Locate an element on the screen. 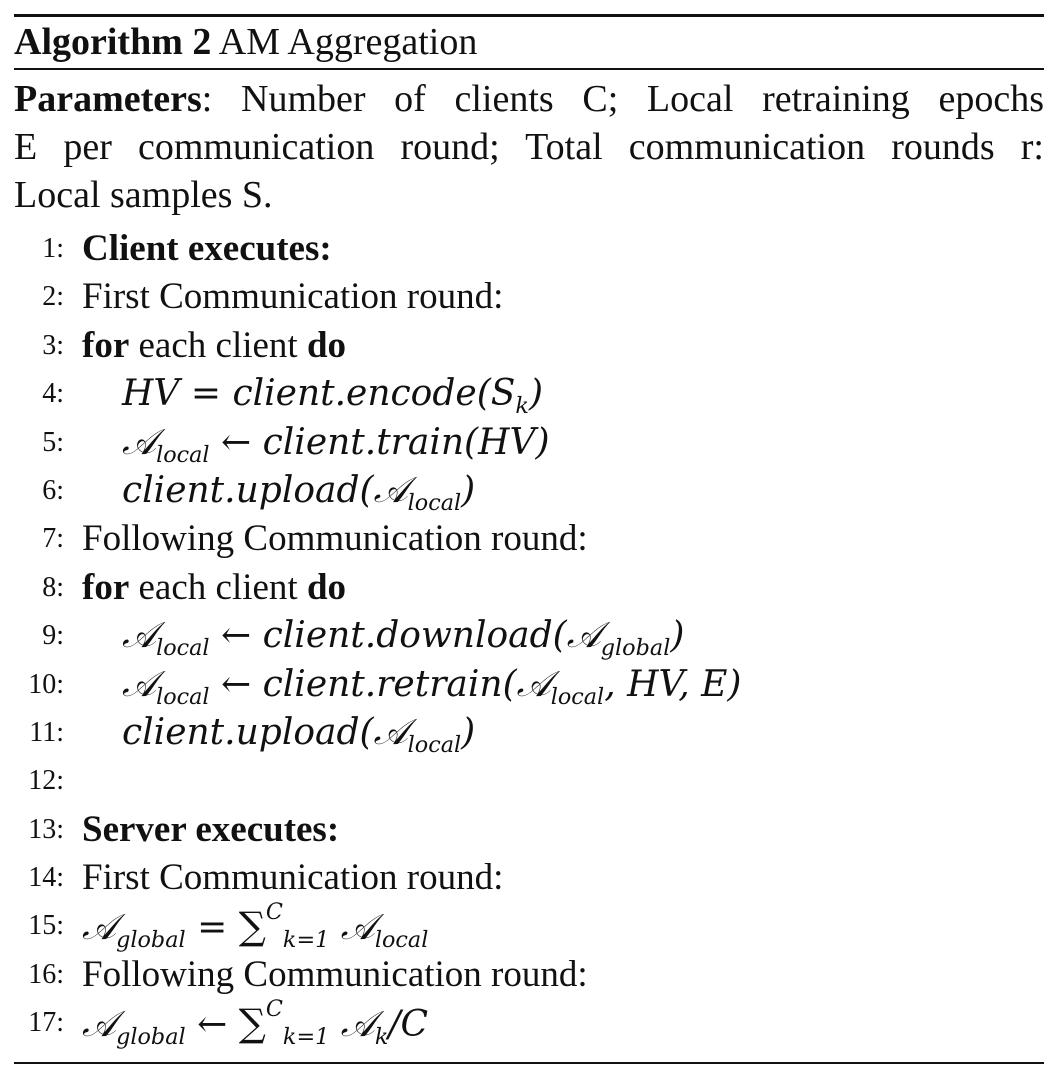 This screenshot has height=1072, width=1062. step-12: 12: is located at coordinates (531, 781).